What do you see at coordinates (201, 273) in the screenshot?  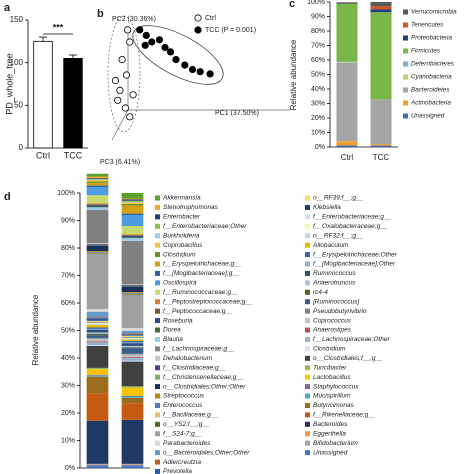 I see `legend-label: f__[Mogibacteriaceae];g__` at bounding box center [201, 273].